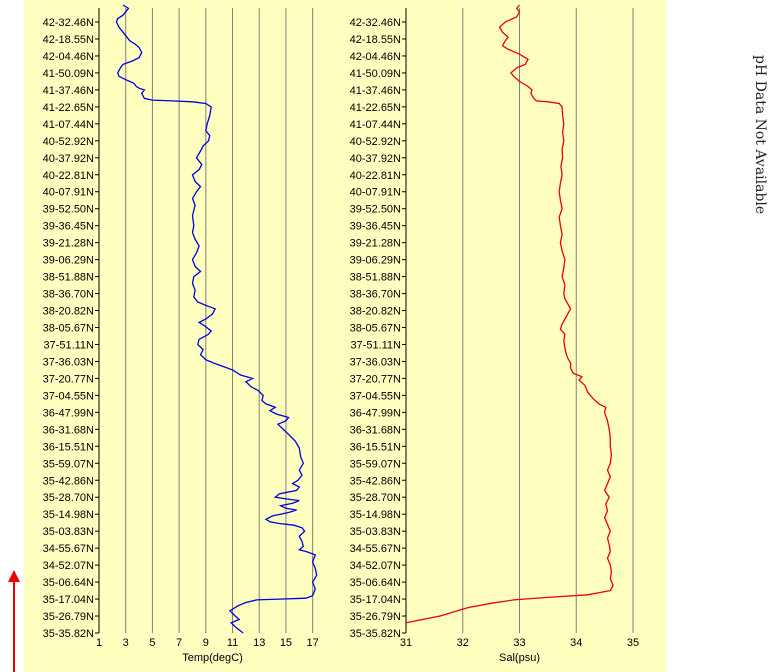 This screenshot has width=779, height=672. What do you see at coordinates (519, 643) in the screenshot?
I see `sal-x-tick-label: 33` at bounding box center [519, 643].